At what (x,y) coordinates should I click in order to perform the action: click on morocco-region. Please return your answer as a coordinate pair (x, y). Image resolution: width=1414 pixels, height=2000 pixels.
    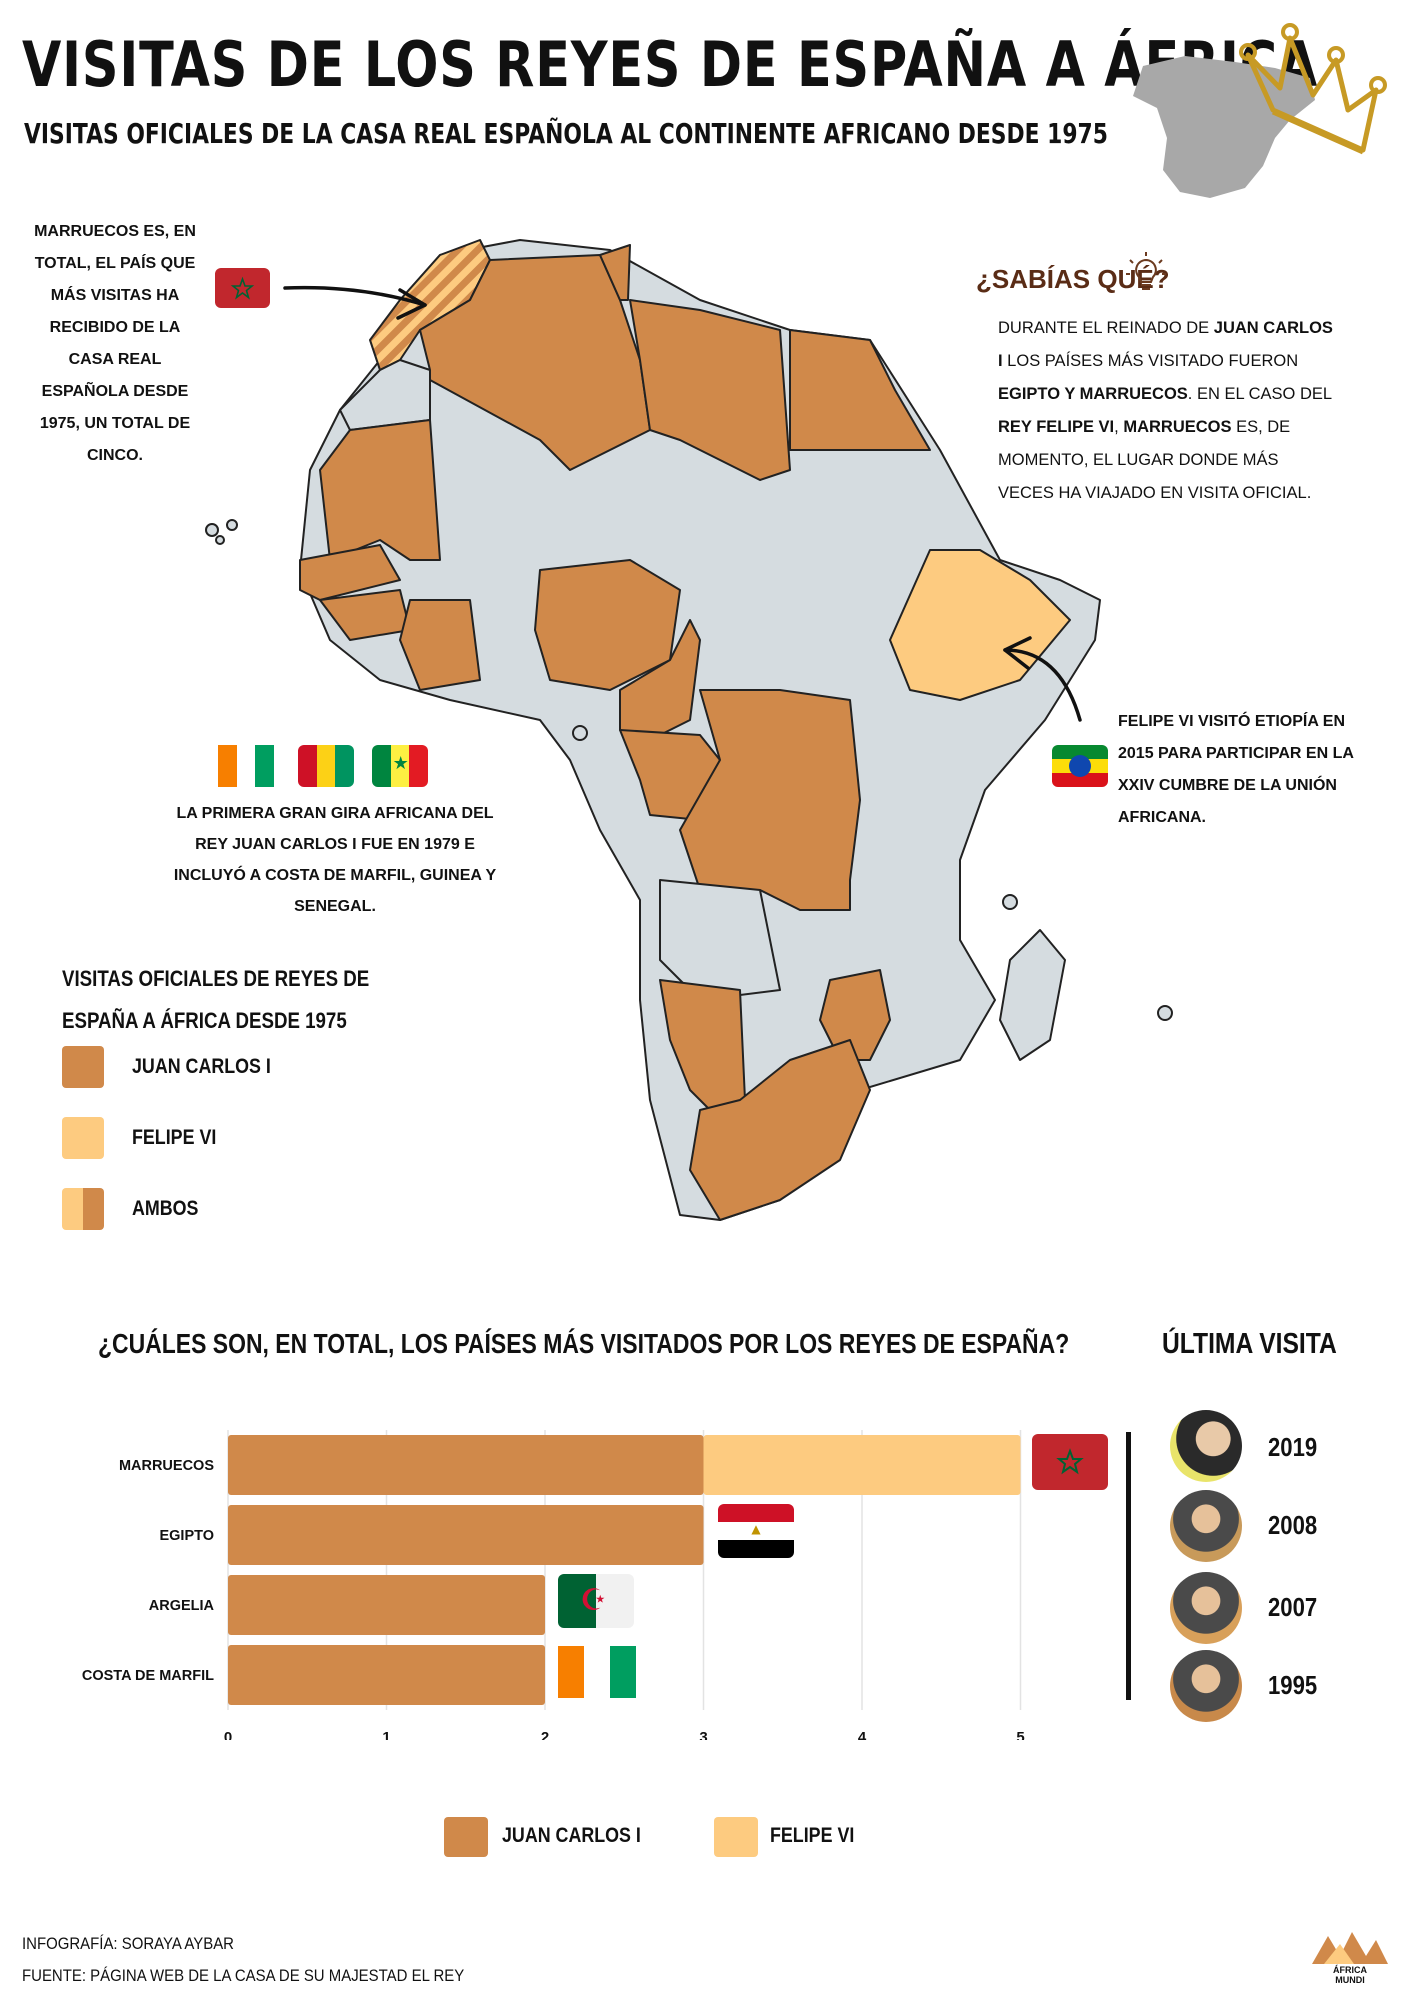
    Looking at the image, I should click on (430, 305).